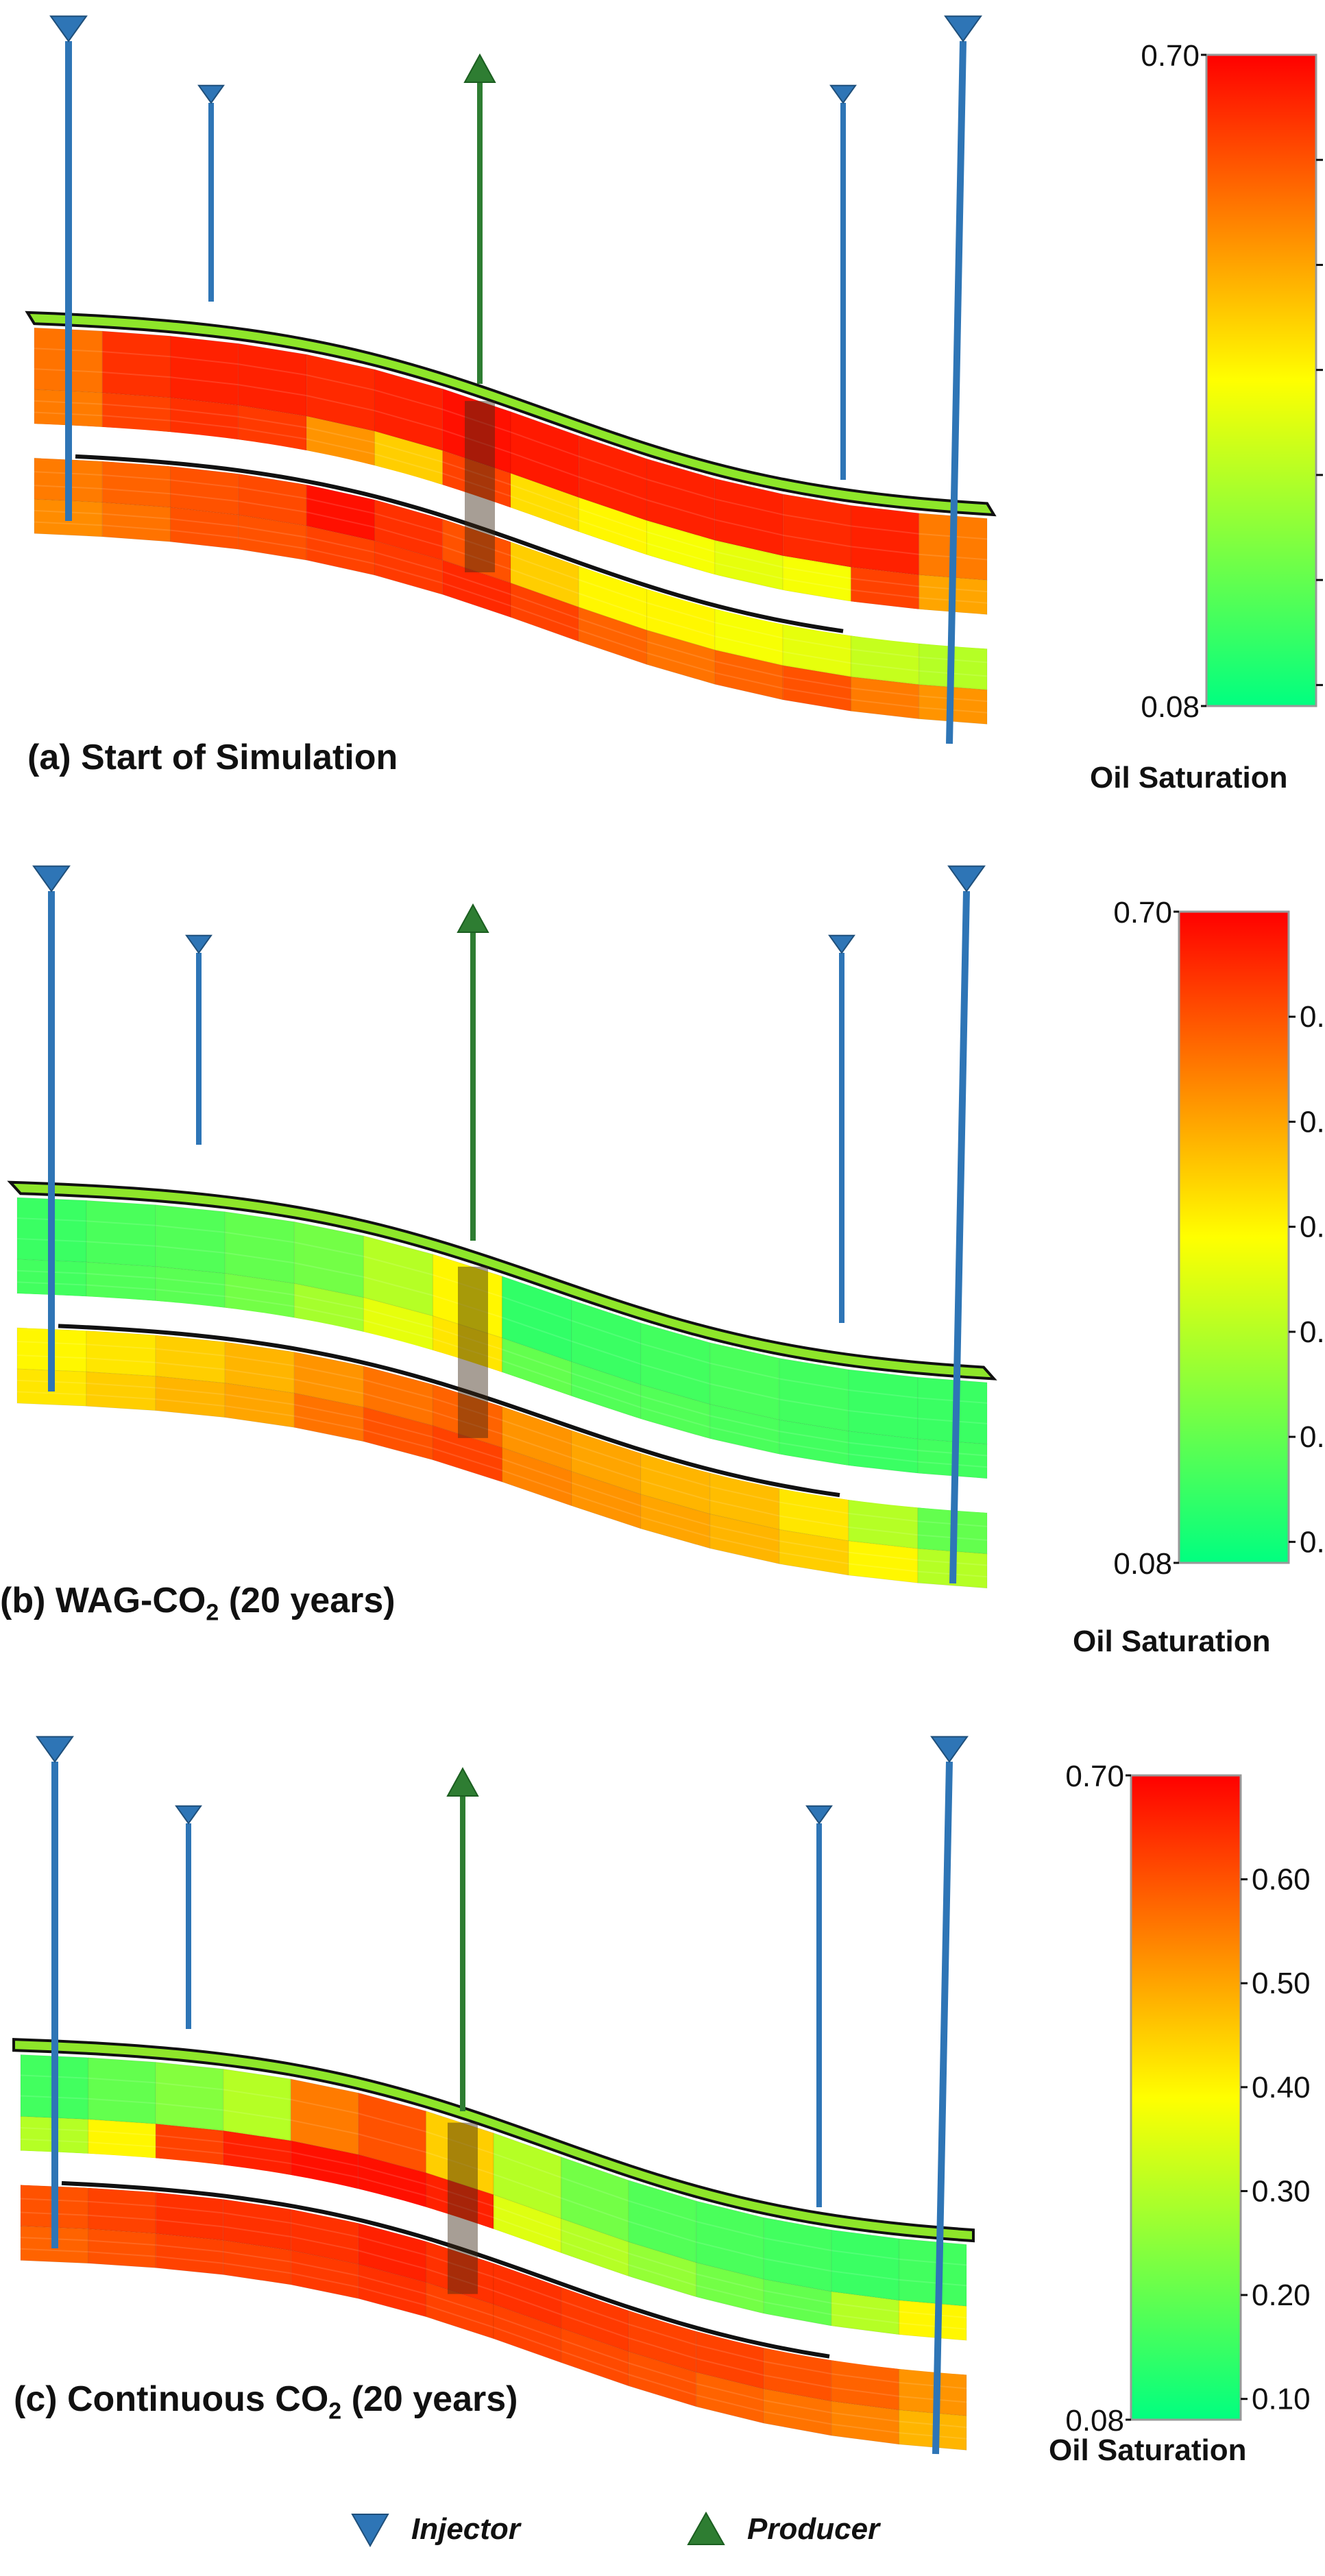  Describe the element at coordinates (1281, 1880) in the screenshot. I see `colorbar-tick-label: 0.60` at that location.